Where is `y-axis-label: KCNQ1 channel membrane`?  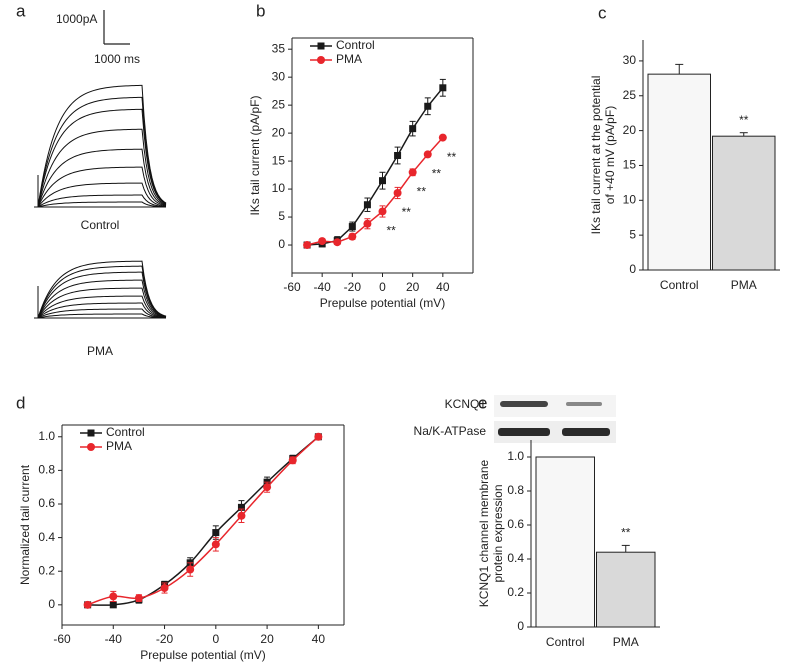
y-axis-label: KCNQ1 channel membrane is located at coordinates (484, 533).